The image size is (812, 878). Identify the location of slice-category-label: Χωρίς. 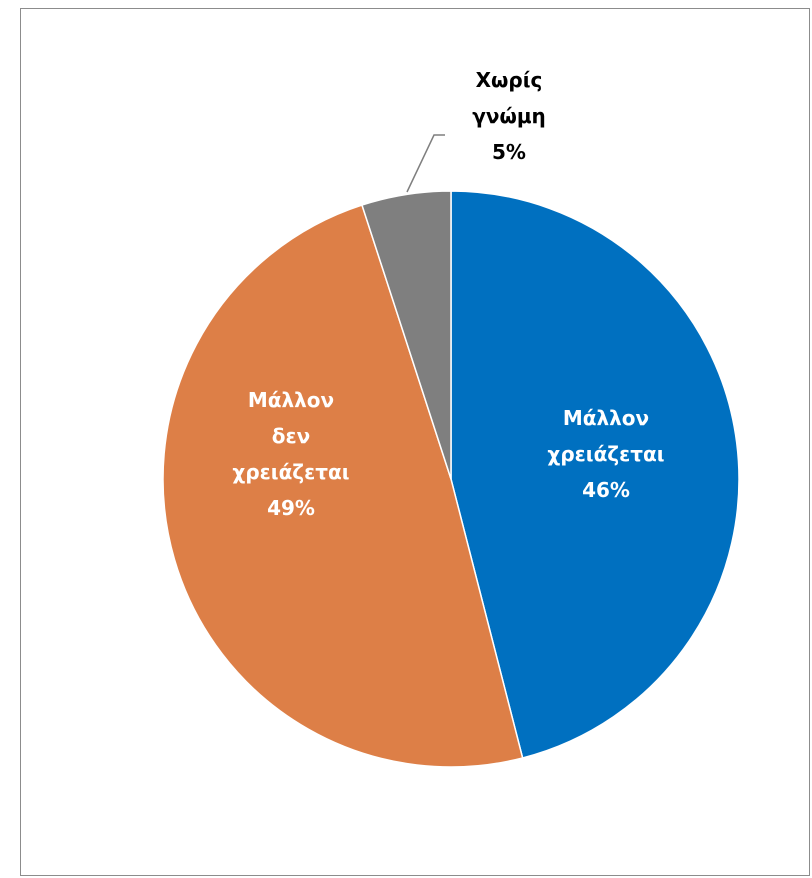
(509, 80).